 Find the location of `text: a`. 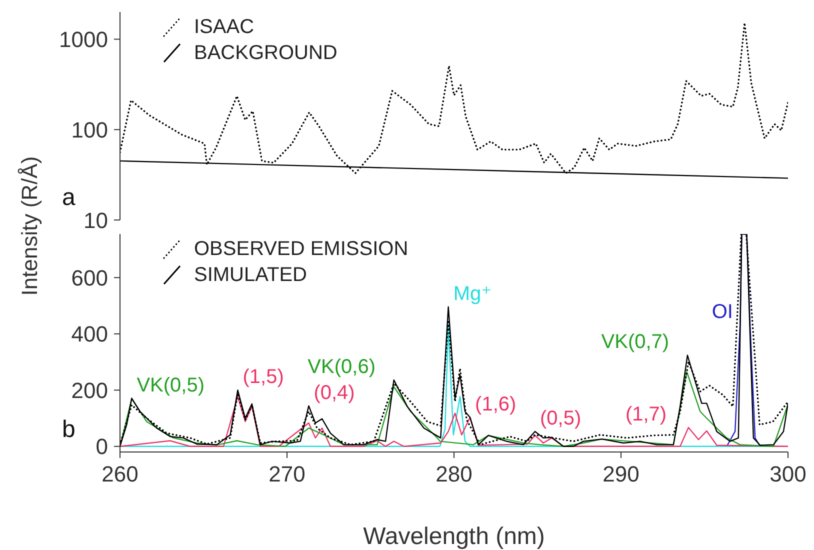

text: a is located at coordinates (69, 198).